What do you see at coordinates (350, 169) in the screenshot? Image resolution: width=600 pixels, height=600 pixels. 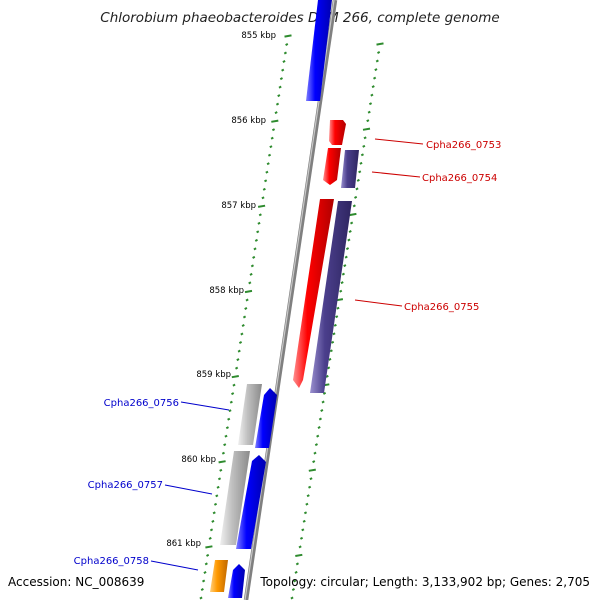 I see `gene-cpha266-0754-cds` at bounding box center [350, 169].